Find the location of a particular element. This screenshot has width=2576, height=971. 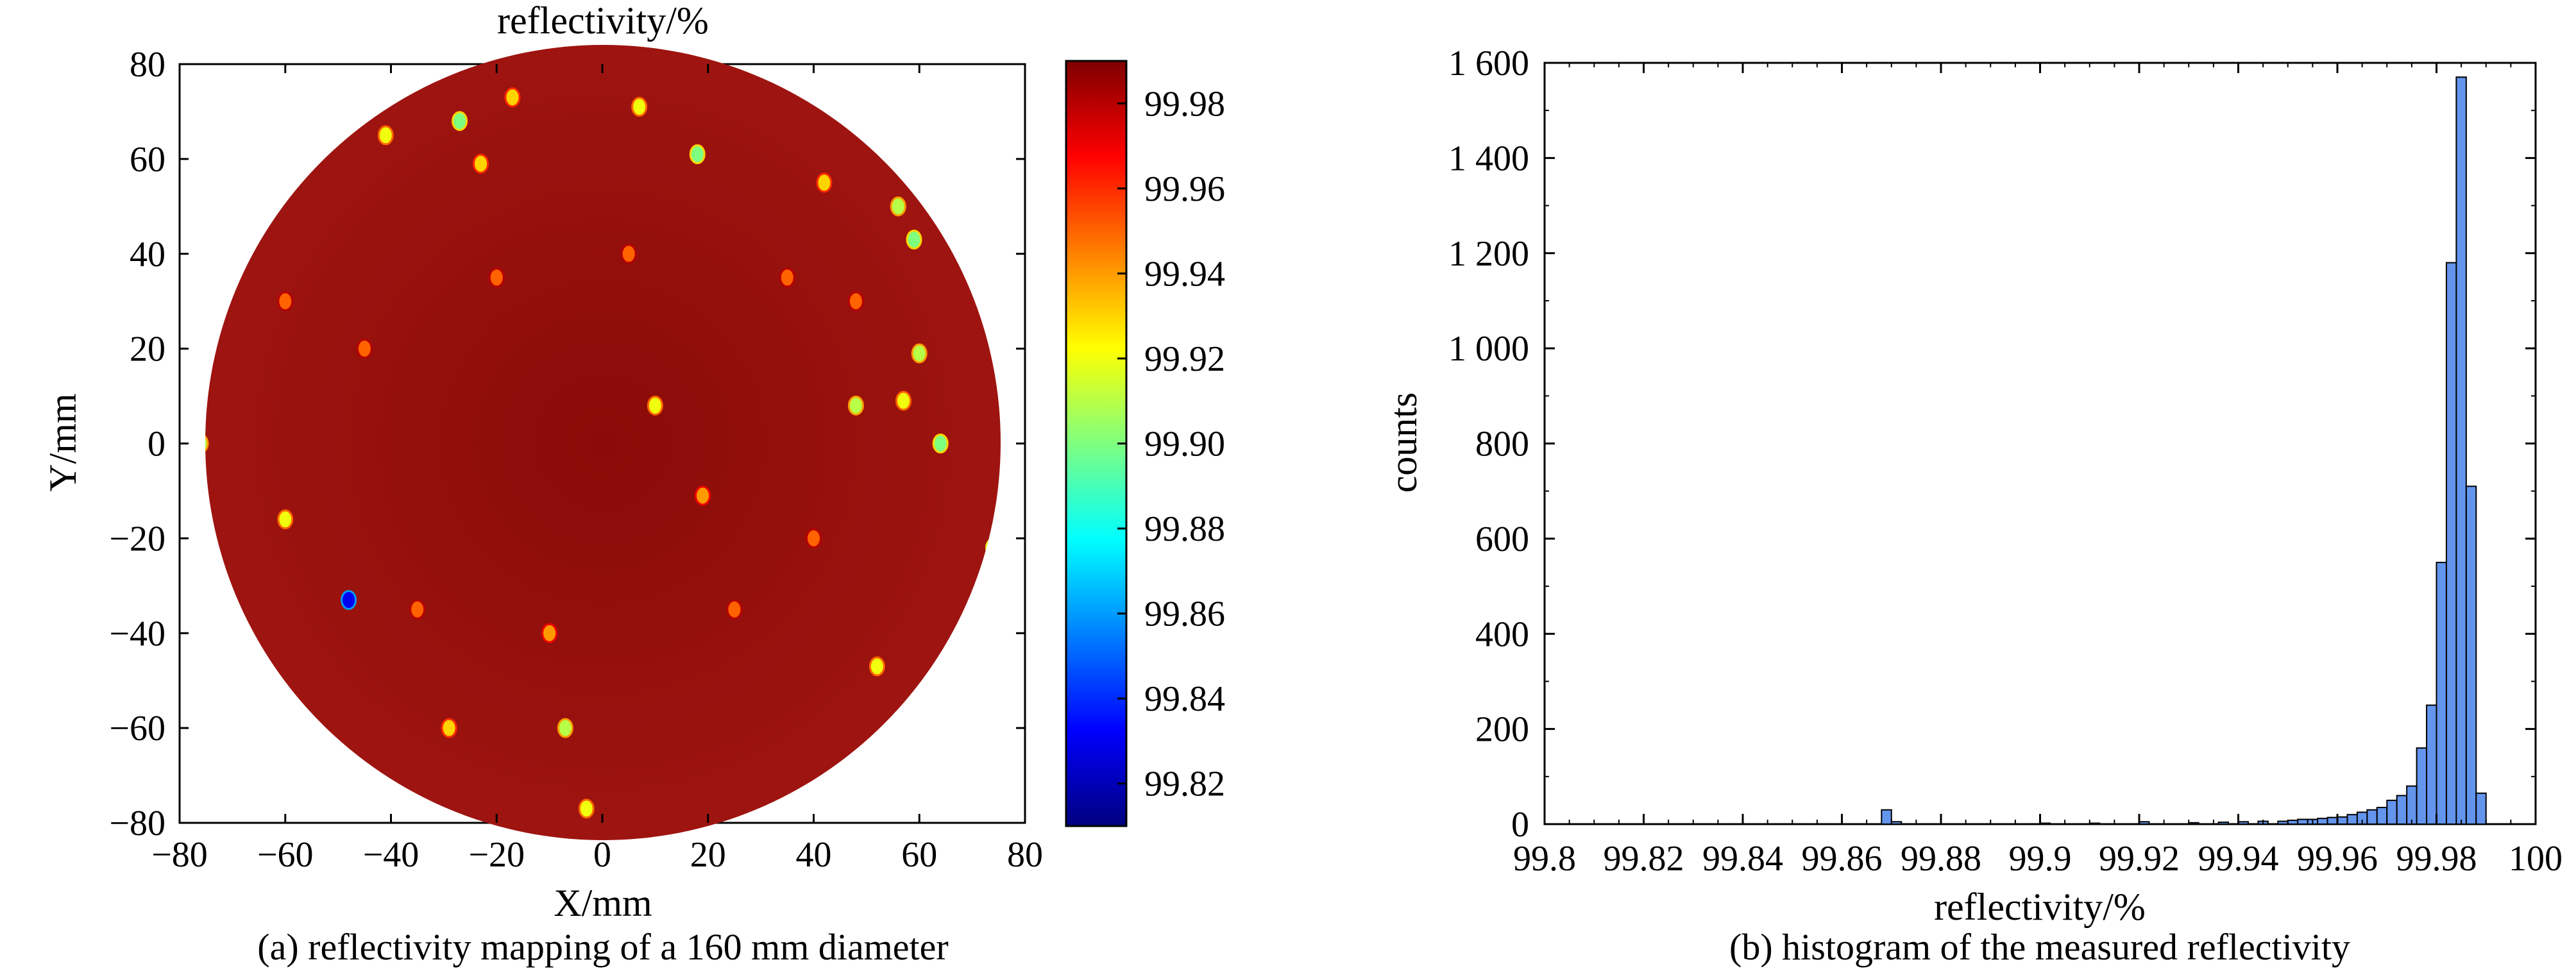

map-y-tick-label: 0 is located at coordinates (156, 444).